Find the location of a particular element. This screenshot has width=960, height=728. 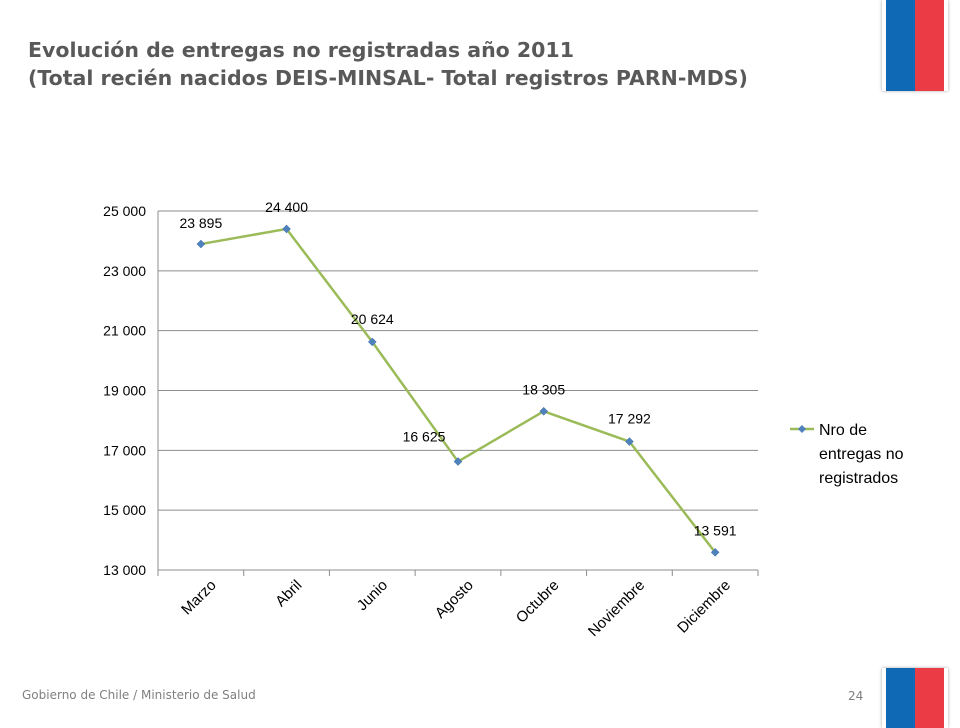

x-tick-label: Marzo is located at coordinates (198, 597).